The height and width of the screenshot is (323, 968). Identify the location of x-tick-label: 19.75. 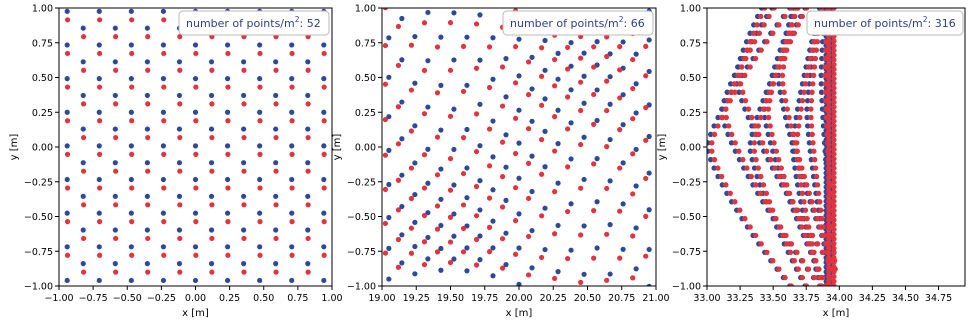
(484, 298).